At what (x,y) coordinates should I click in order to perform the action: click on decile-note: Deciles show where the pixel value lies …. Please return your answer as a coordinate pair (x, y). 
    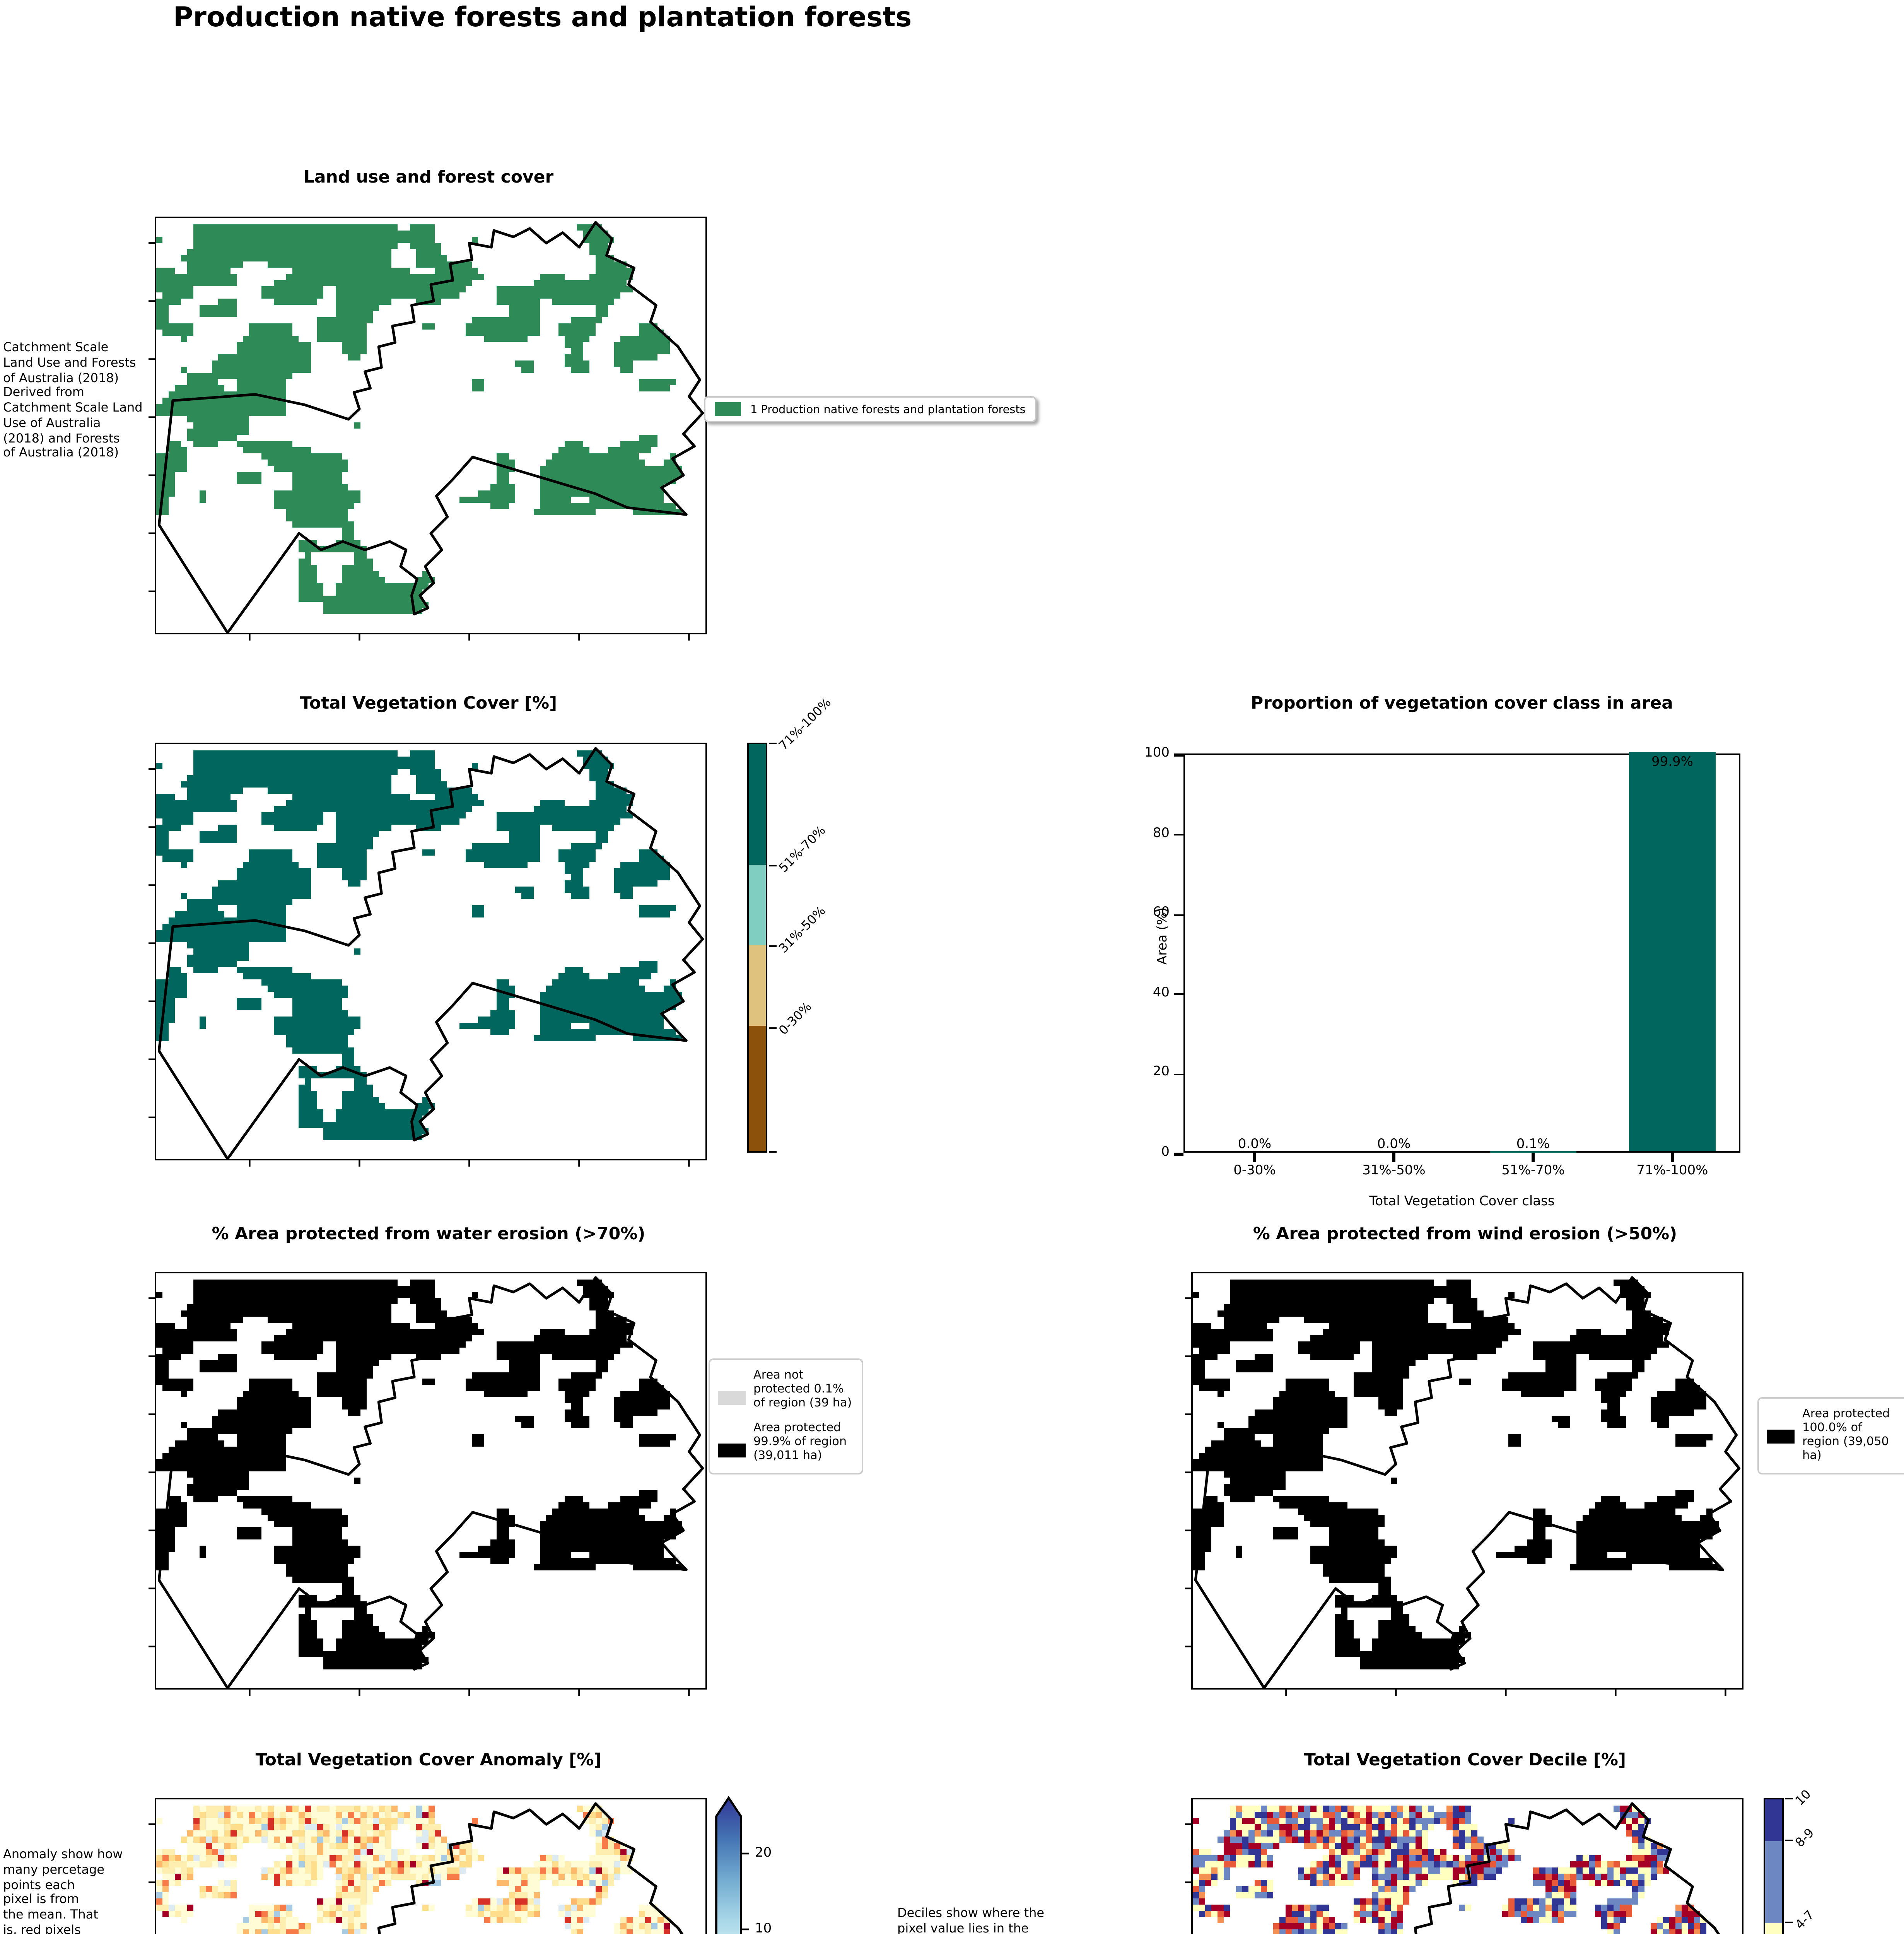
    Looking at the image, I should click on (971, 1920).